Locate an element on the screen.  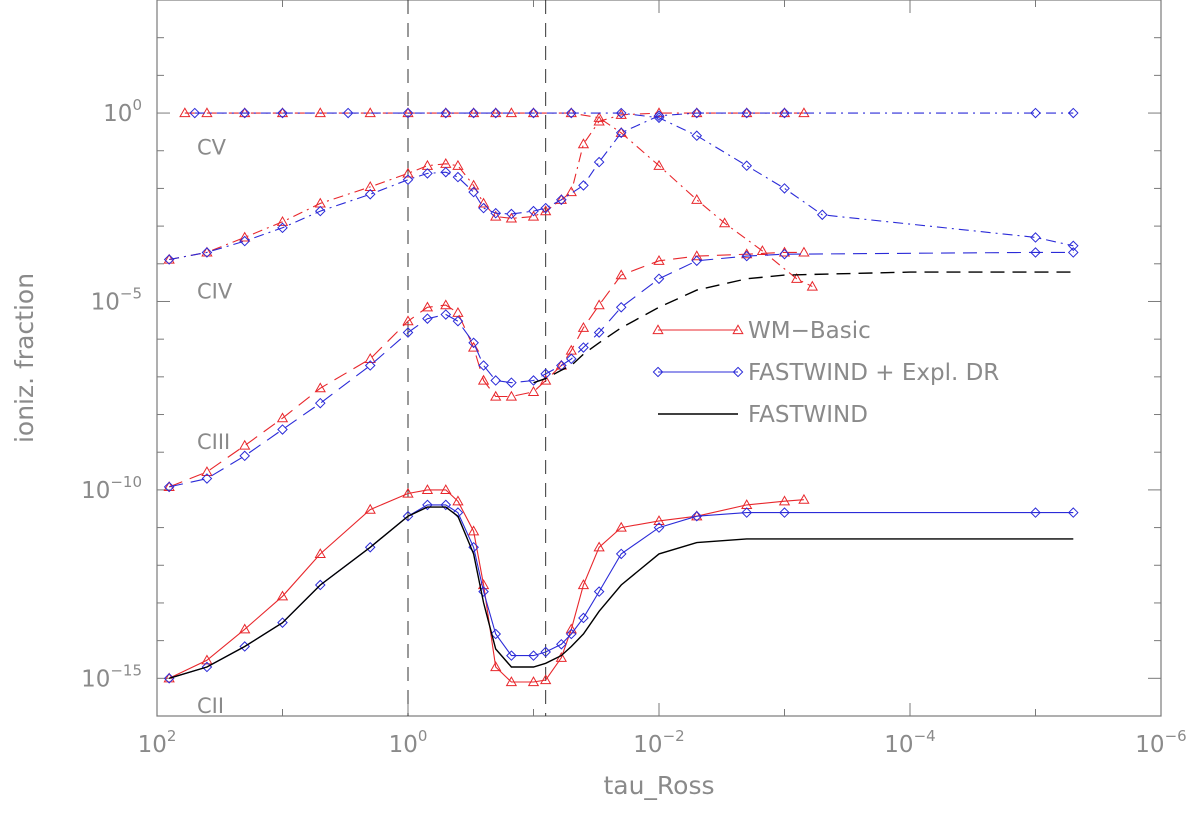
series-wm-basic-civ is located at coordinates (486, 185).